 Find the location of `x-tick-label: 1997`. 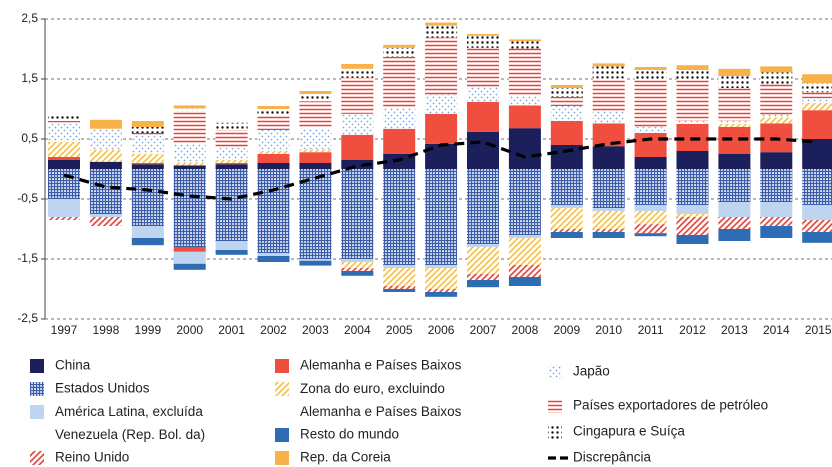

x-tick-label: 1997 is located at coordinates (64, 330).